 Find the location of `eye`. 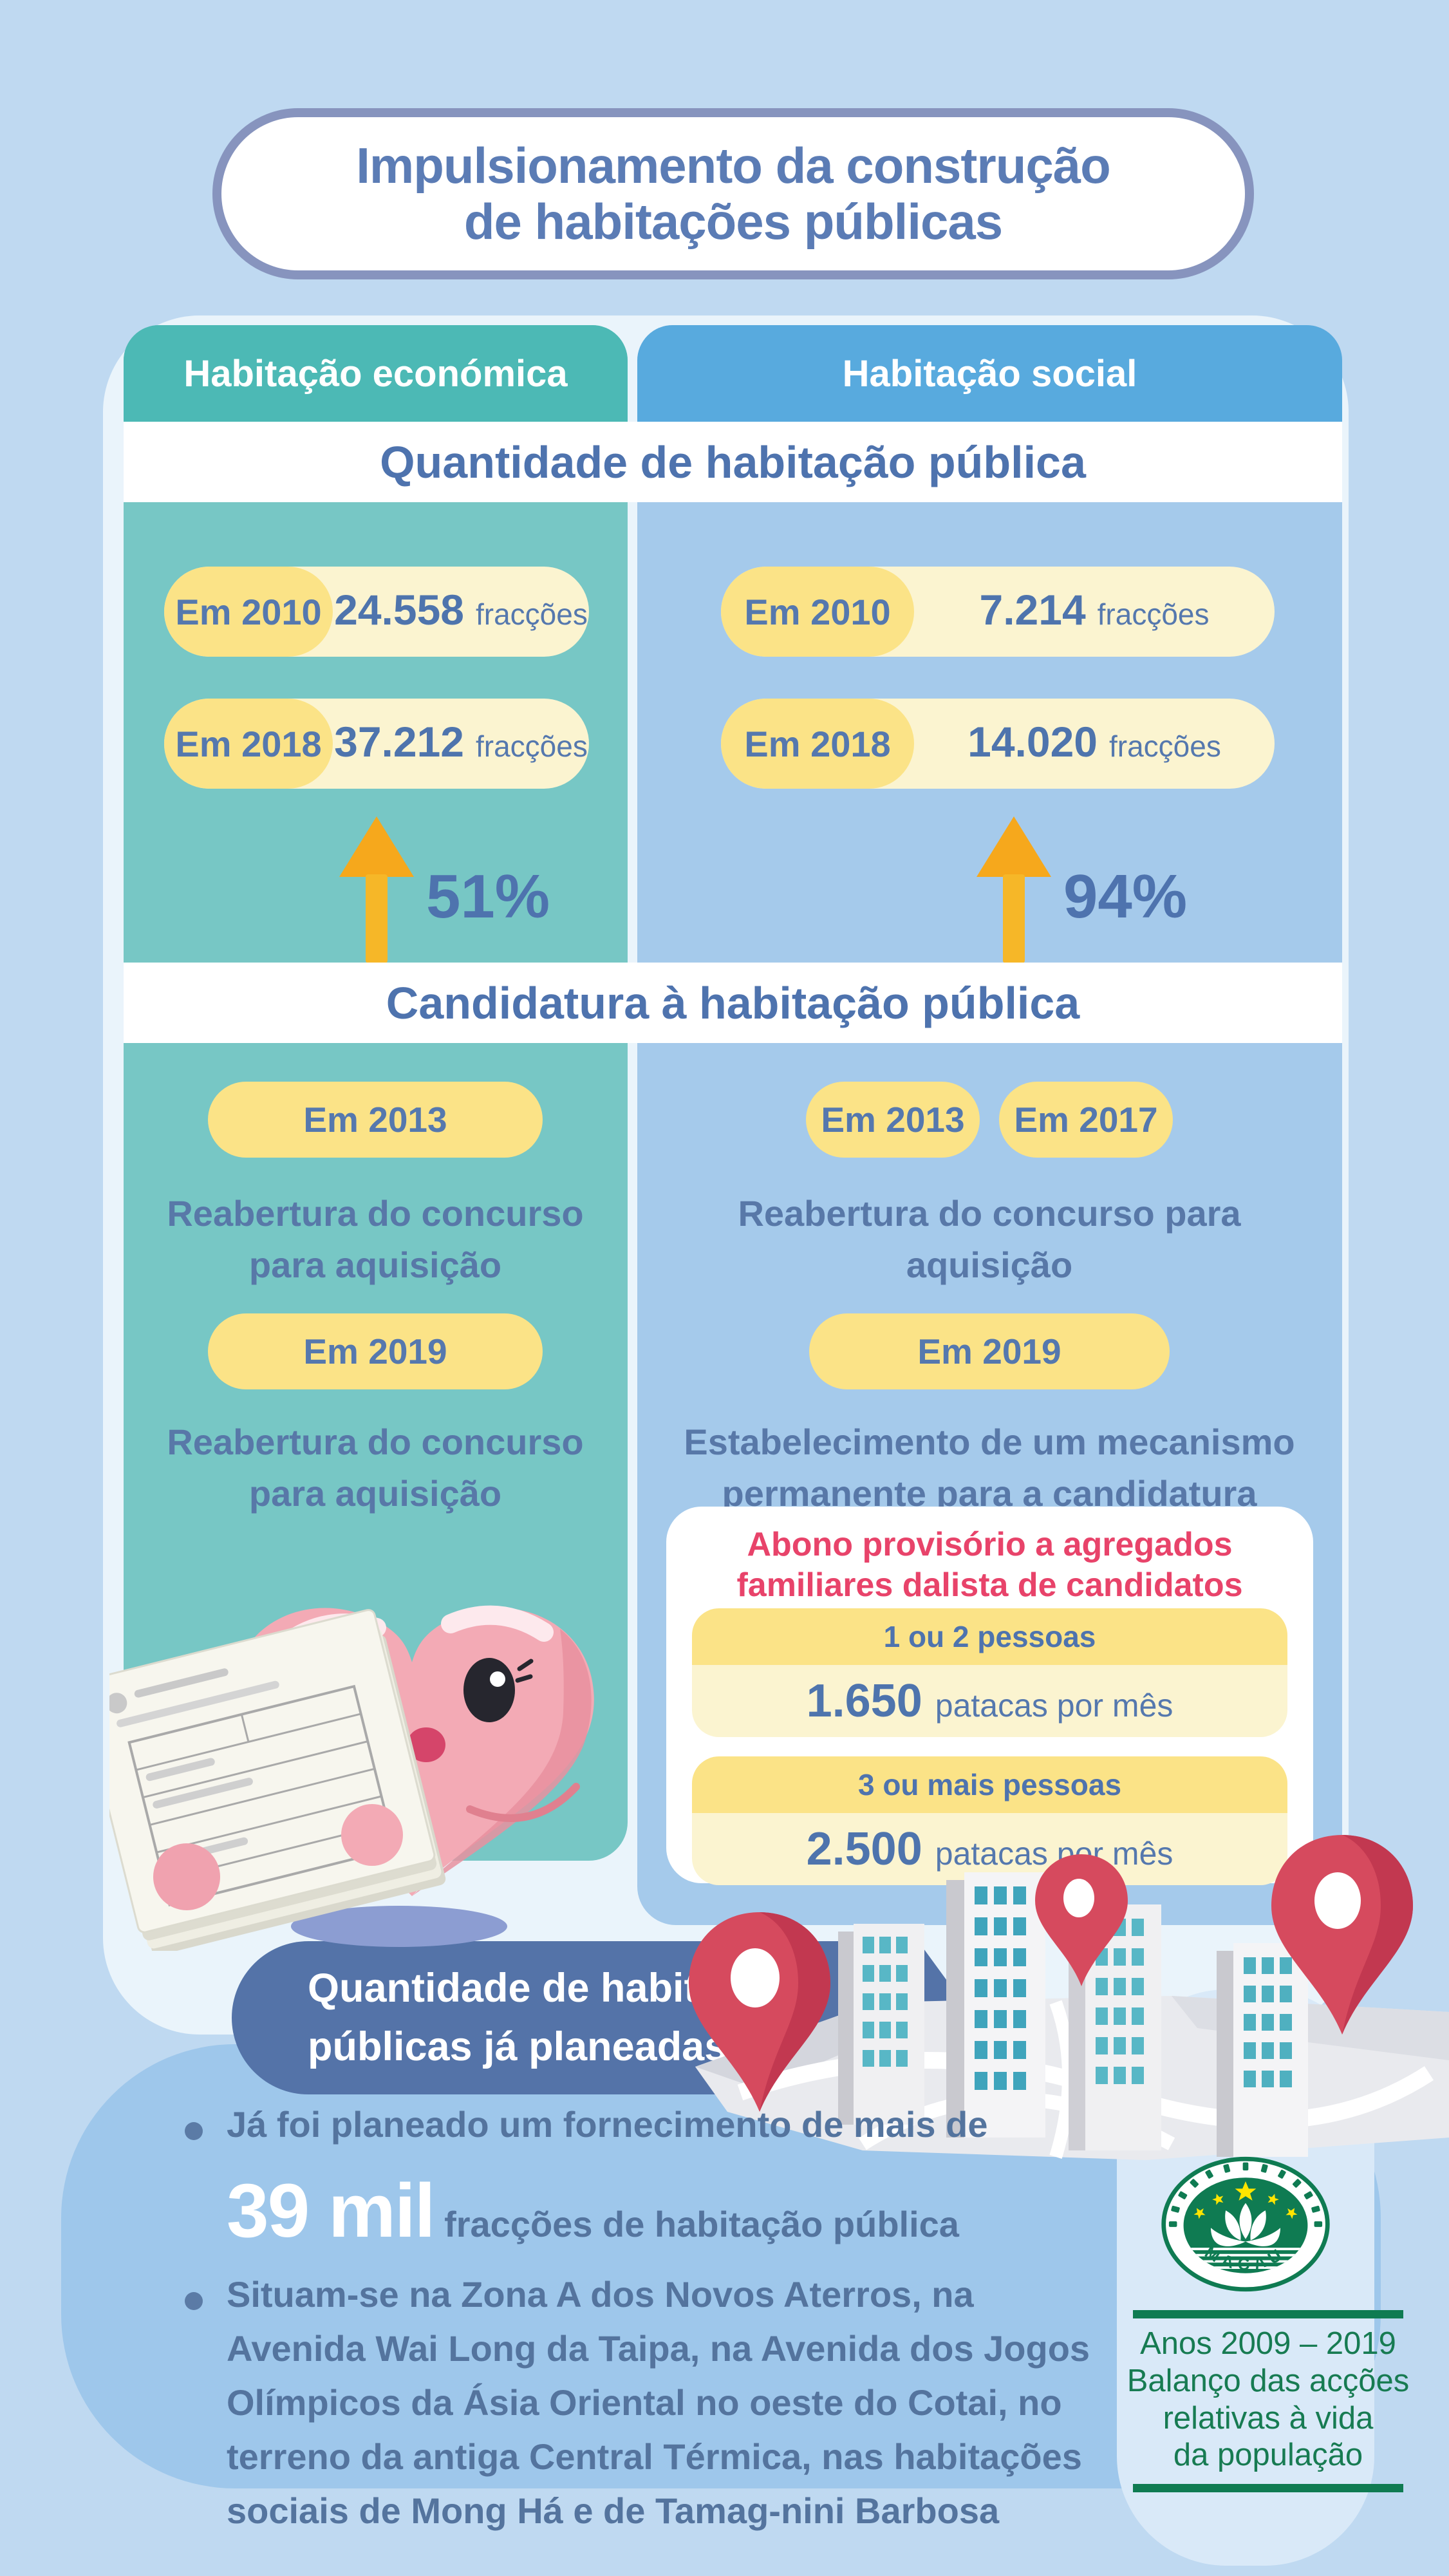

eye is located at coordinates (489, 1690).